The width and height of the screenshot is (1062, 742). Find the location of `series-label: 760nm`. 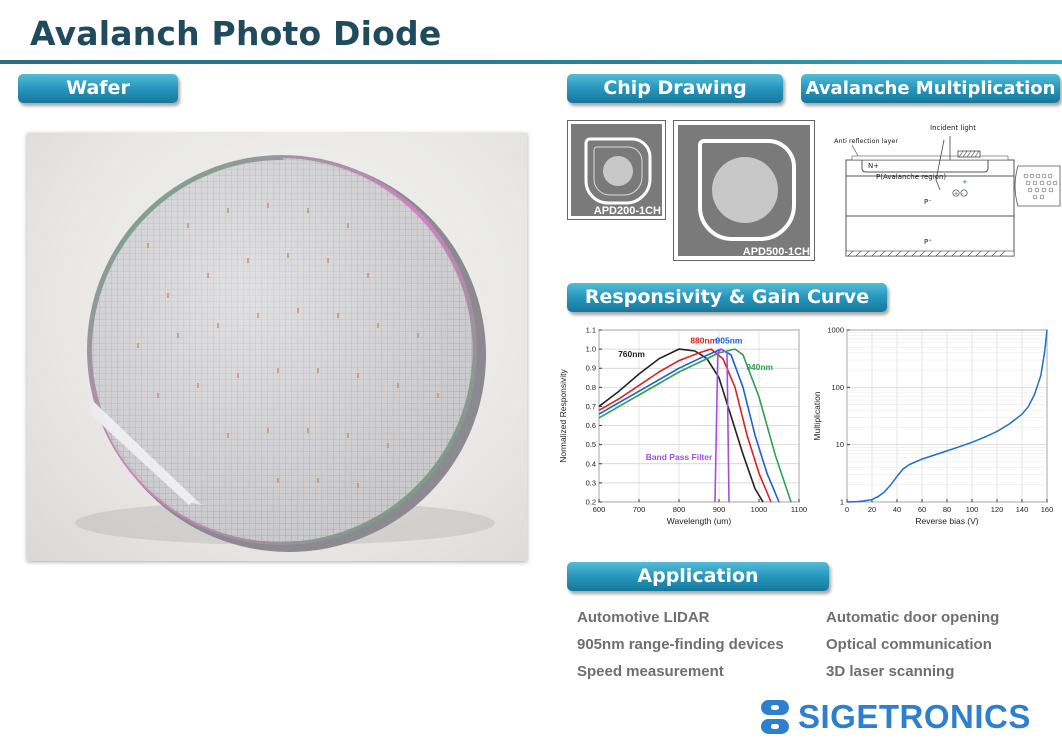

series-label: 760nm is located at coordinates (631, 354).